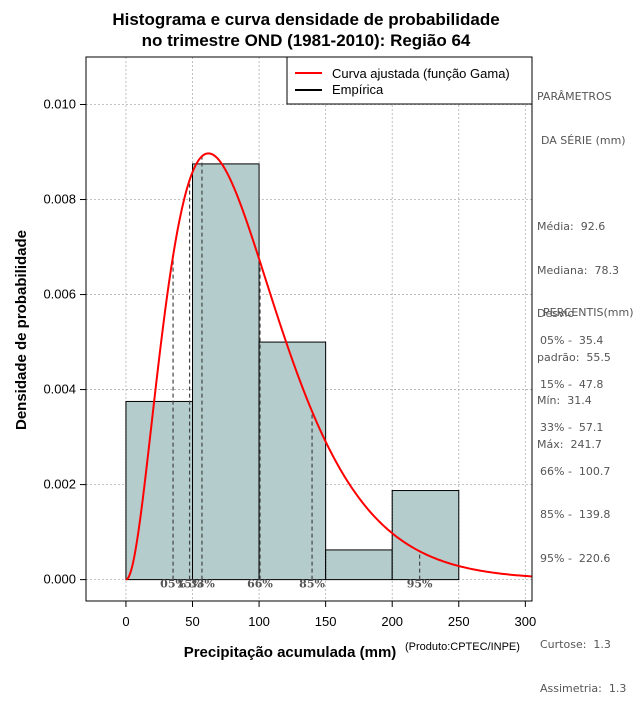 This screenshot has height=711, width=640. Describe the element at coordinates (306, 40) in the screenshot. I see `chart-title-line-2: no trimestre OND (1981-2010): Região 64` at that location.